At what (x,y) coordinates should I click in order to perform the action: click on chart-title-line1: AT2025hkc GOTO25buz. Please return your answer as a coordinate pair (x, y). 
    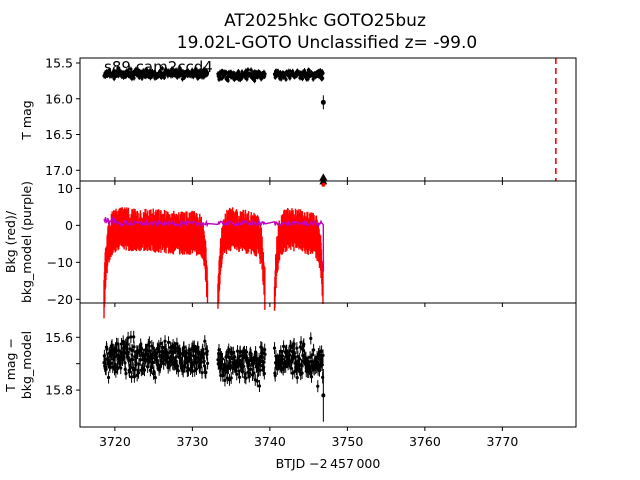
    Looking at the image, I should click on (325, 21).